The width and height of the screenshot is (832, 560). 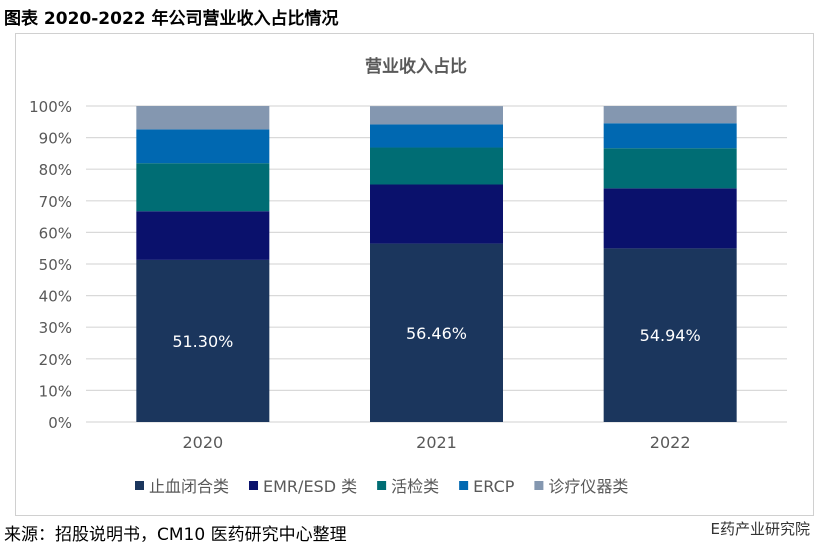 What do you see at coordinates (310, 486) in the screenshot?
I see `legend-label: EMR/ESD 类` at bounding box center [310, 486].